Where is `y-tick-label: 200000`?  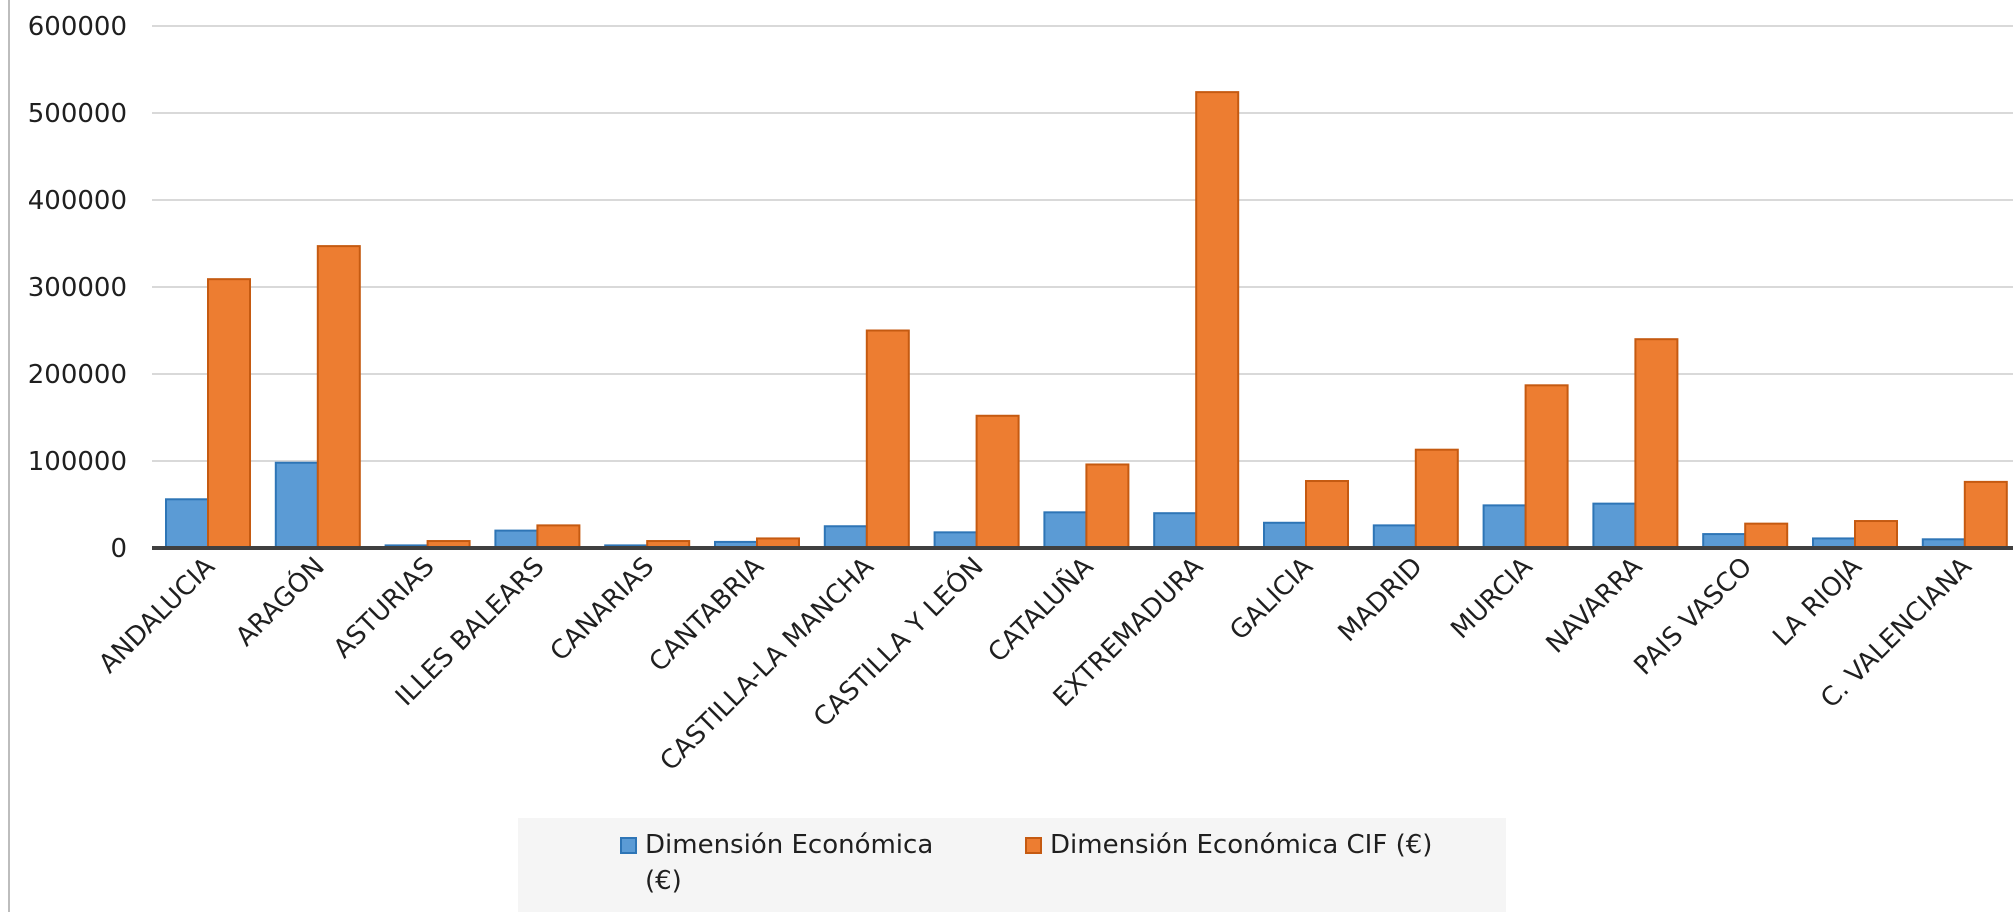 y-tick-label: 200000 is located at coordinates (77, 375).